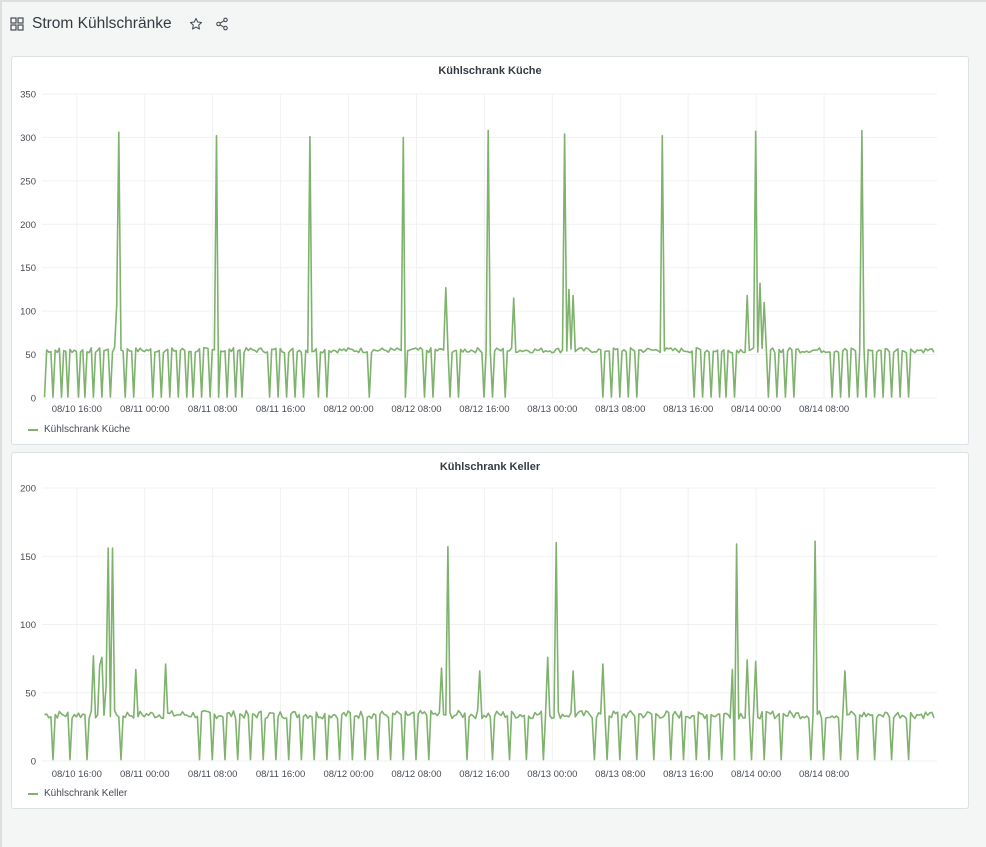 The image size is (986, 847). Describe the element at coordinates (490, 467) in the screenshot. I see `panel-title: Kühlschrank Keller` at that location.